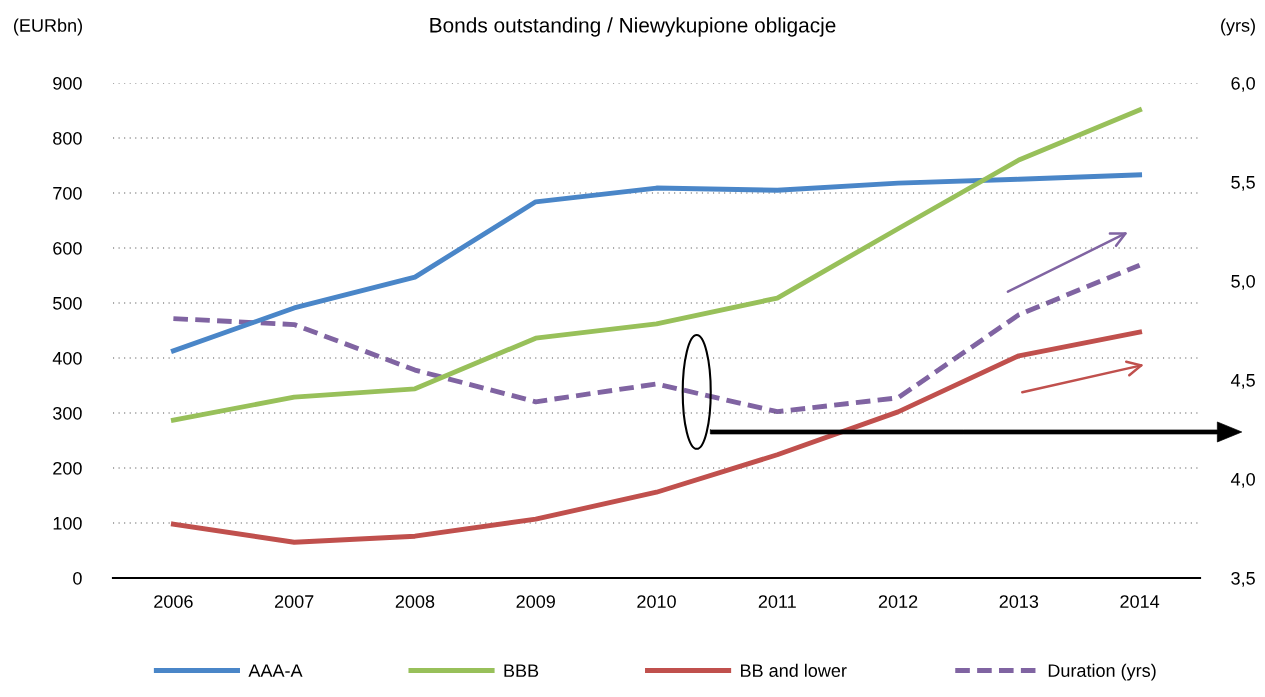  What do you see at coordinates (1242, 381) in the screenshot?
I see `y2-tick-label: 4,5` at bounding box center [1242, 381].